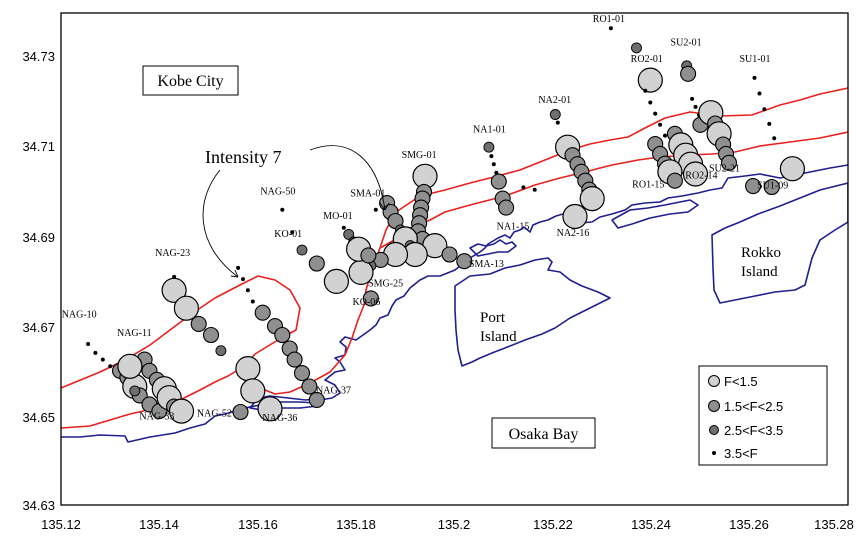 The image size is (856, 537). What do you see at coordinates (61, 524) in the screenshot?
I see `x-tick-label: 135.12` at bounding box center [61, 524].